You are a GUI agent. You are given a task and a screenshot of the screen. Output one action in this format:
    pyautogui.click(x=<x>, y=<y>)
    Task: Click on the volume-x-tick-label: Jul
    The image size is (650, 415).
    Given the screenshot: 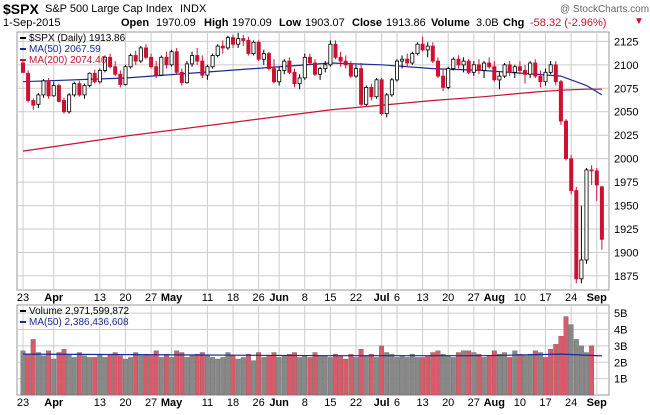 What is the action you would take?
    pyautogui.click(x=382, y=403)
    